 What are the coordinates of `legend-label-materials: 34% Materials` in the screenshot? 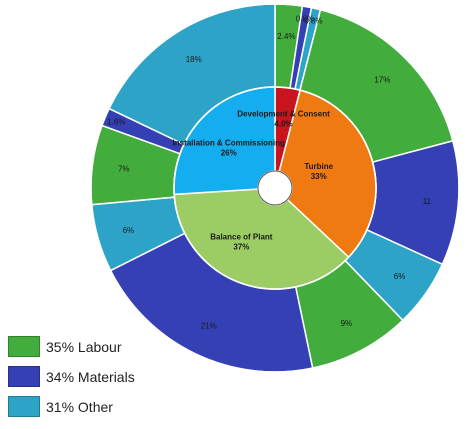 It's located at (90, 376).